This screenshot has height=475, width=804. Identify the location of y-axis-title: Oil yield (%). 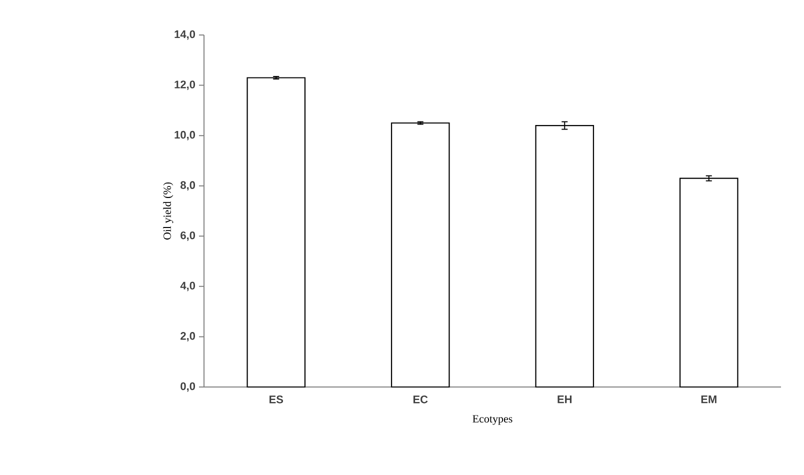
(168, 211).